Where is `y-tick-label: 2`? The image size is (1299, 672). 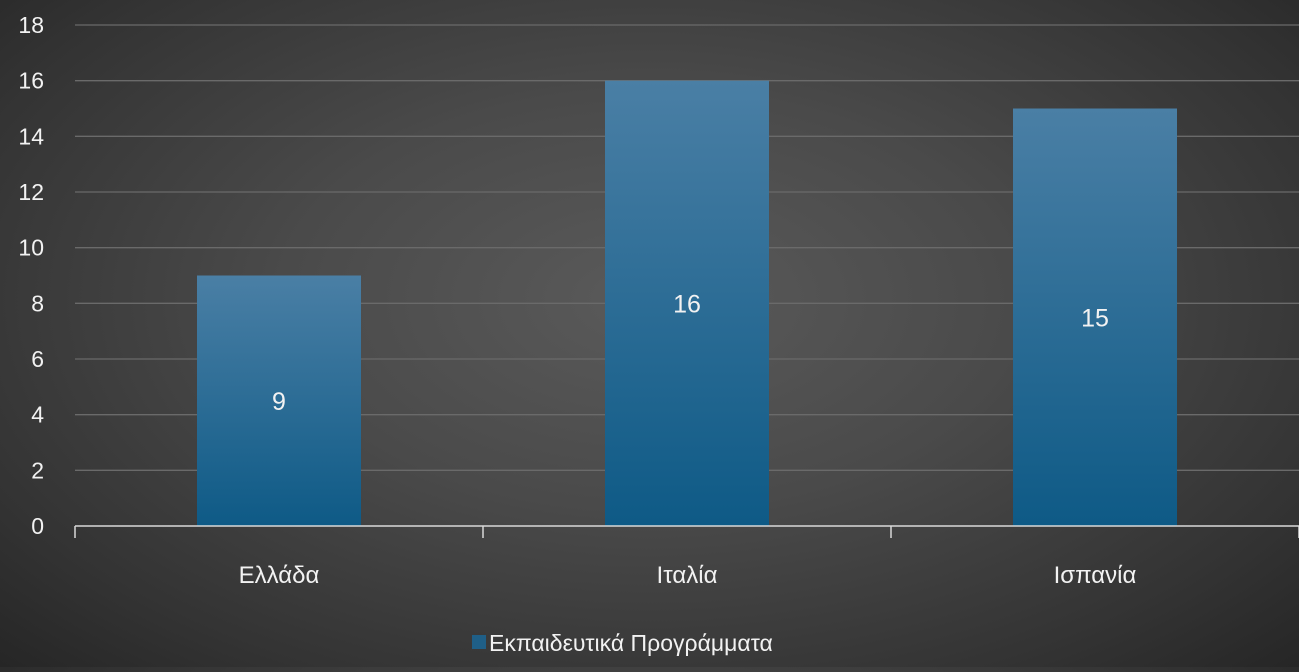
y-tick-label: 2 is located at coordinates (37, 470).